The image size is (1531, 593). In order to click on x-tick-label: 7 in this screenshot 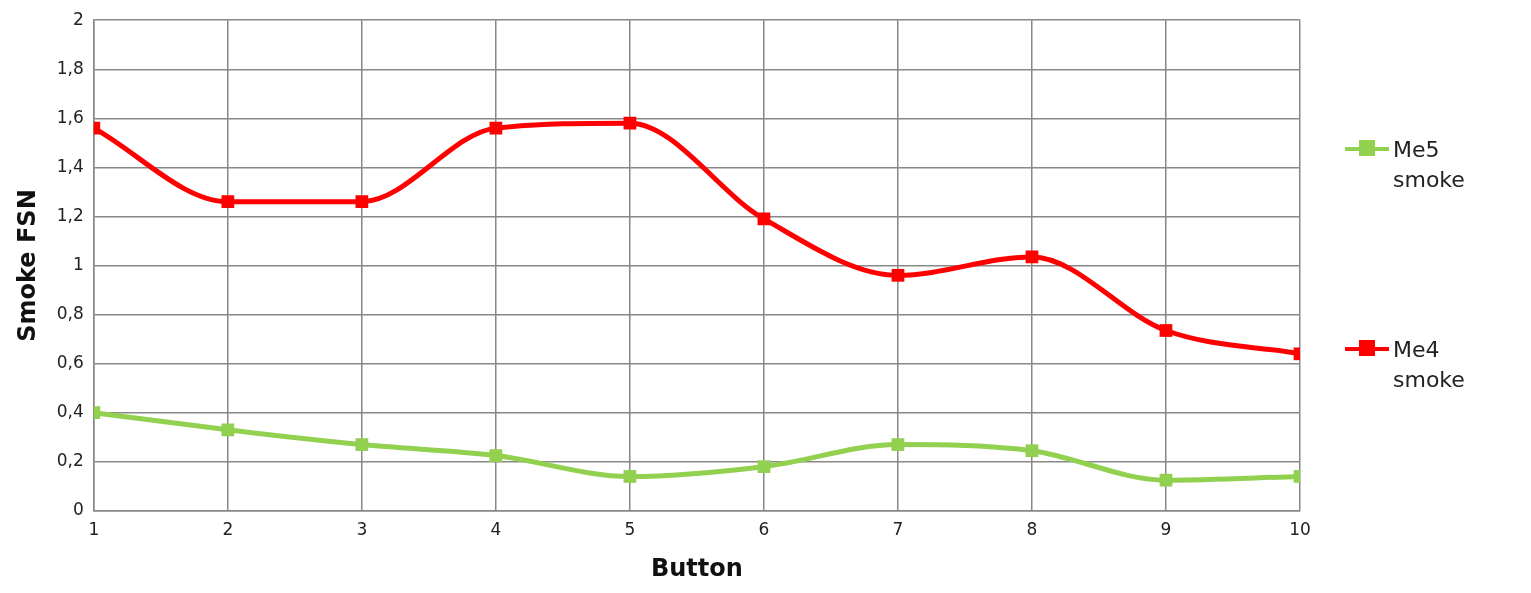, I will do `click(898, 529)`.